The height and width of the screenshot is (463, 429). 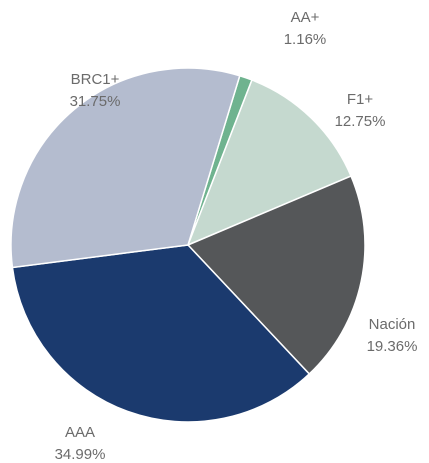 I want to click on slice-label: AA+, so click(x=305, y=17).